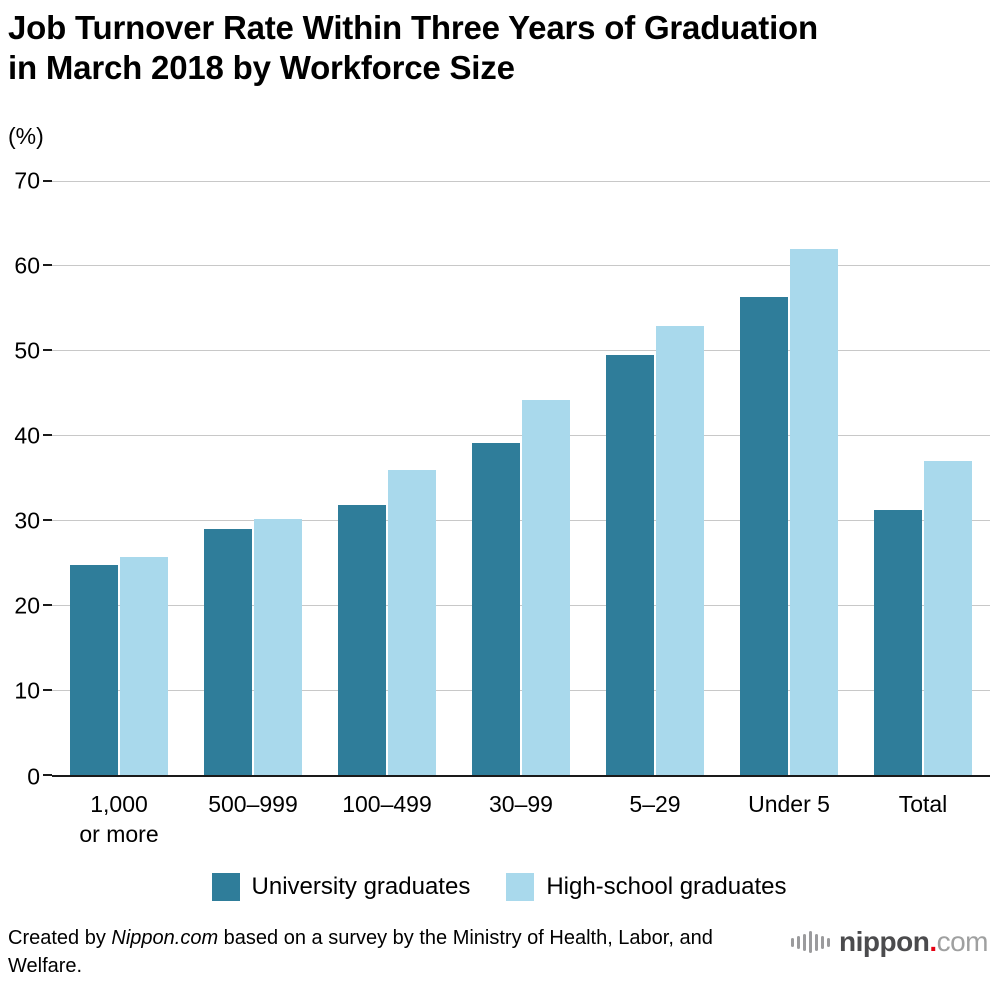 The image size is (1000, 984). What do you see at coordinates (30, 478) in the screenshot?
I see `y-axis: 0 10 20 30 40 50 60 70` at bounding box center [30, 478].